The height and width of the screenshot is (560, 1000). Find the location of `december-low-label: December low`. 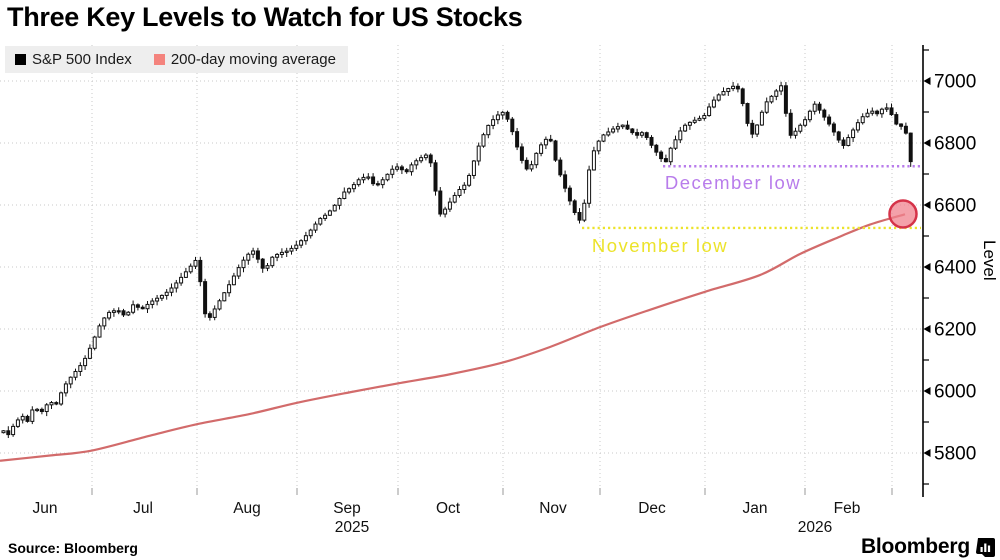

december-low-label: December low is located at coordinates (733, 182).